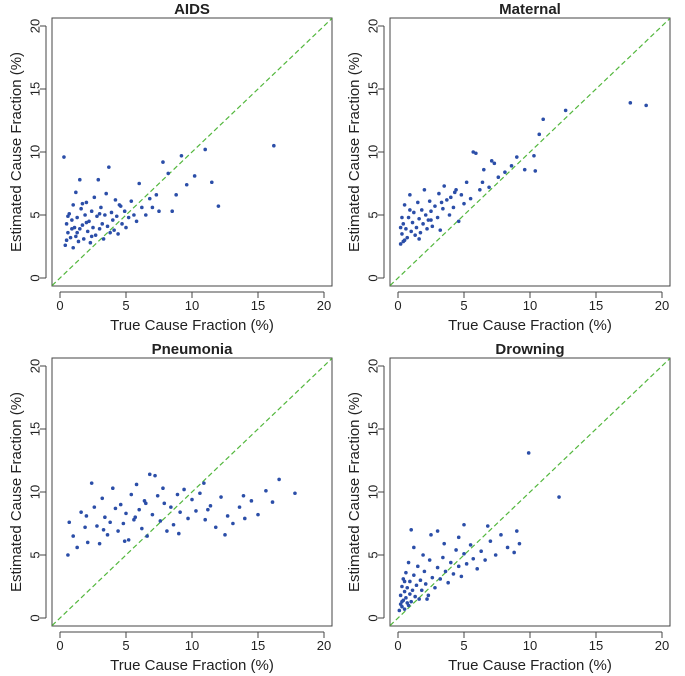 The image size is (685, 676). Describe the element at coordinates (34, 492) in the screenshot. I see `y-tick-label: 10` at that location.